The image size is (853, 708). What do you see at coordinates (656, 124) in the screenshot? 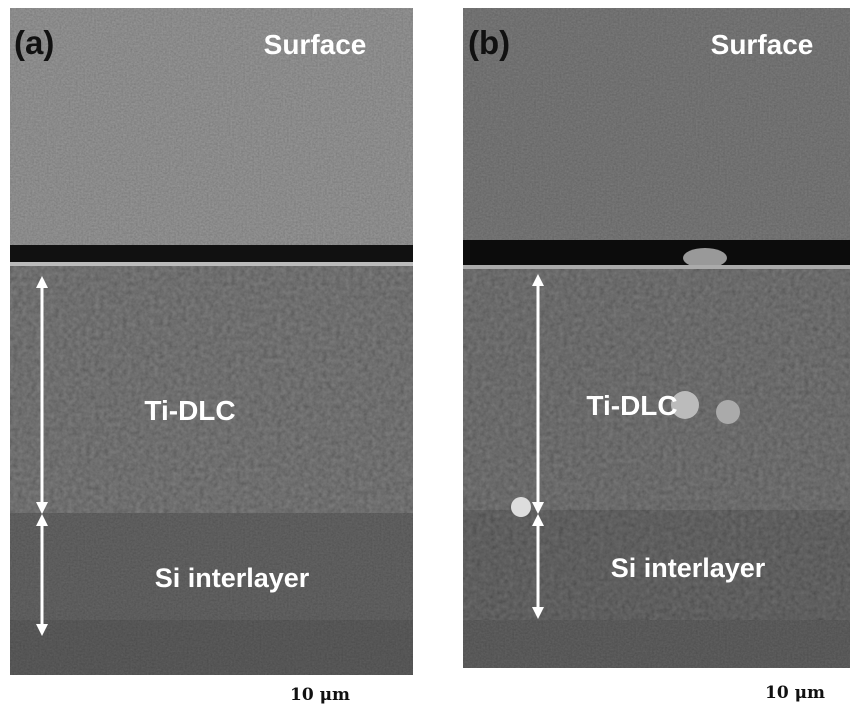
I see `surface-image` at bounding box center [656, 124].